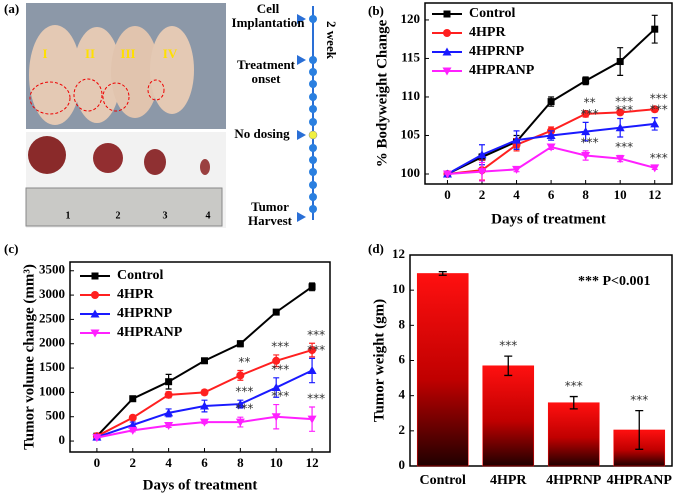 This screenshot has width=680, height=494. I want to click on y-tick-label: 10, so click(398, 288).